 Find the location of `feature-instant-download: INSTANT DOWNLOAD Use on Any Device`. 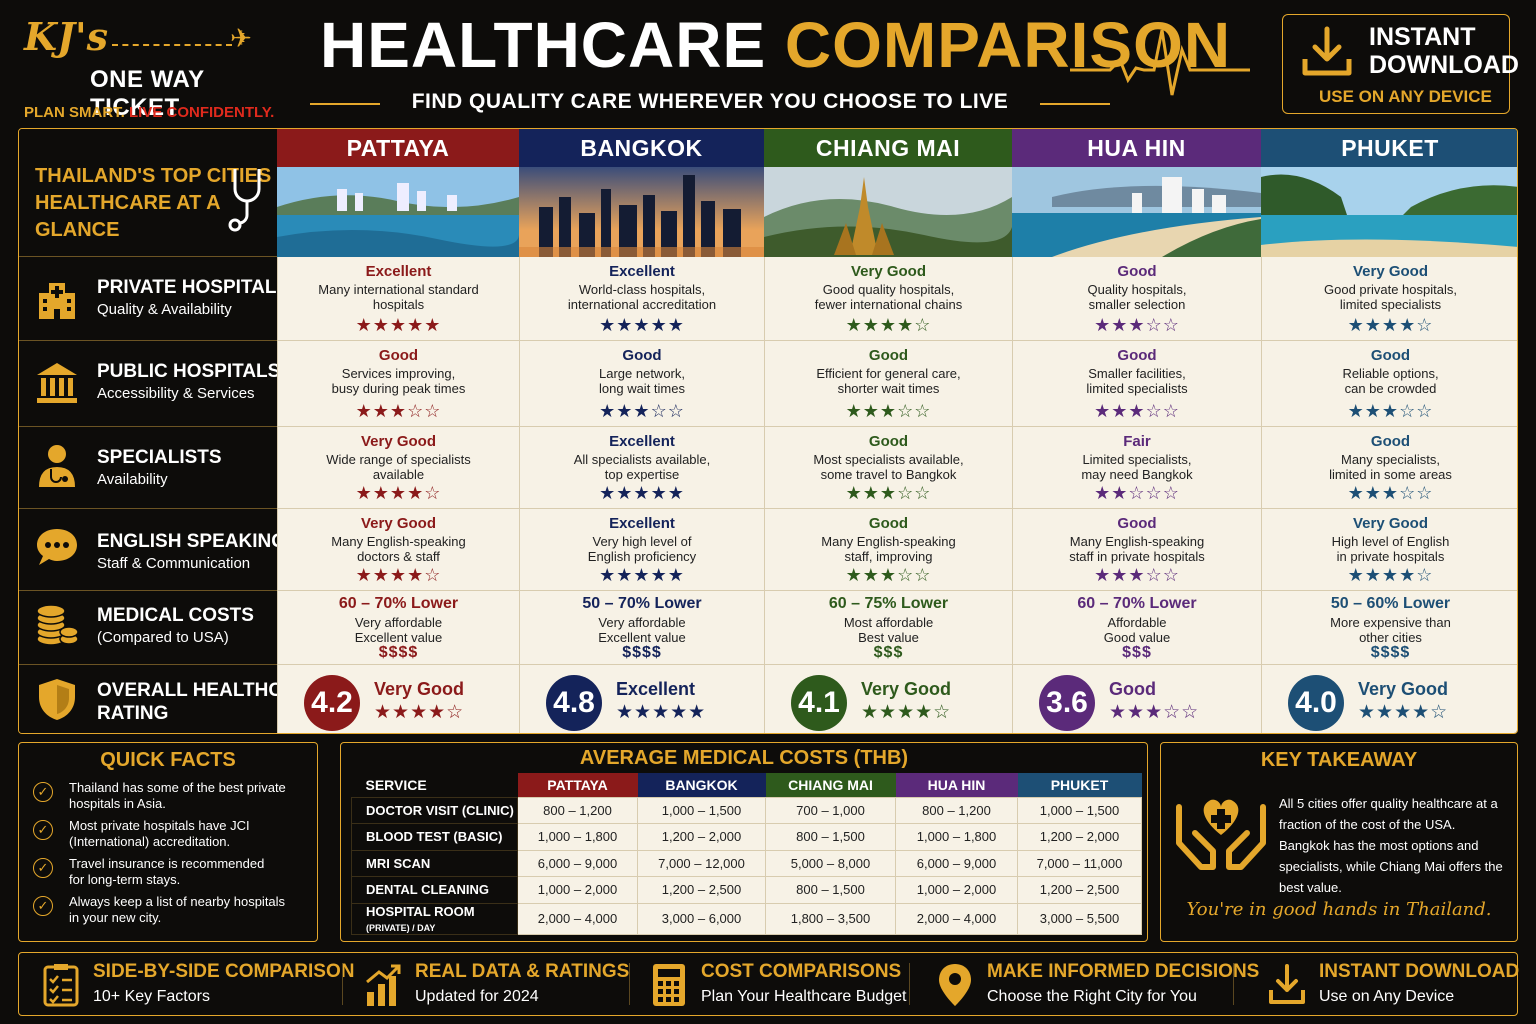

feature-instant-download: INSTANT DOWNLOAD Use on Any Device is located at coordinates (1389, 984).